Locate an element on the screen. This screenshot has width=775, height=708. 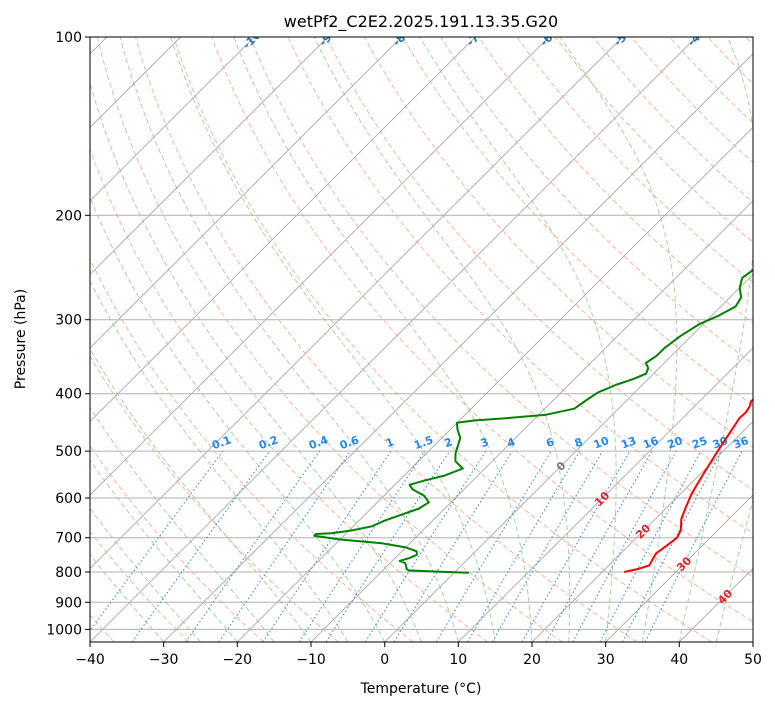
x-tick-label: 40 is located at coordinates (679, 660).